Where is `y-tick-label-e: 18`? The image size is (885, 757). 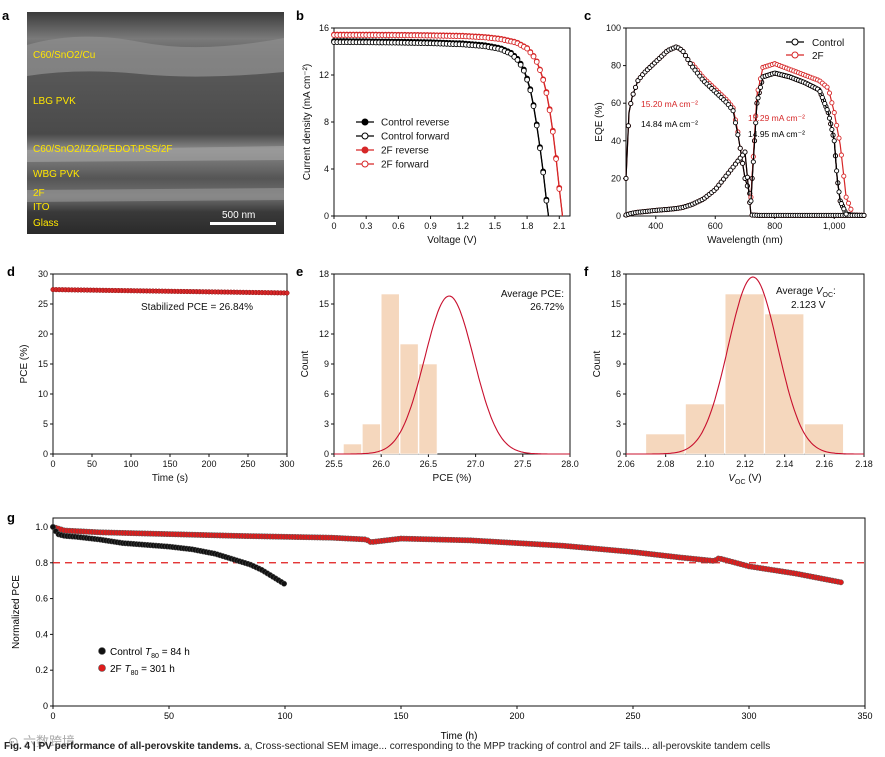
y-tick-label-e: 18 is located at coordinates (324, 274).